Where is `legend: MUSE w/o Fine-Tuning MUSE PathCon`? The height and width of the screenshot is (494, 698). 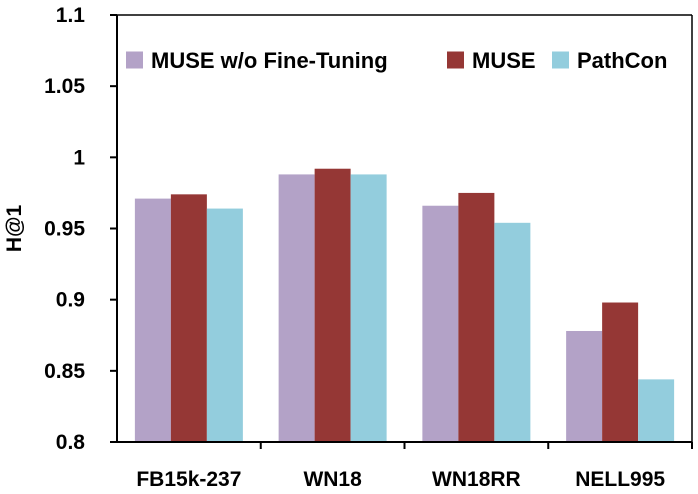 legend: MUSE w/o Fine-Tuning MUSE PathCon is located at coordinates (396, 60).